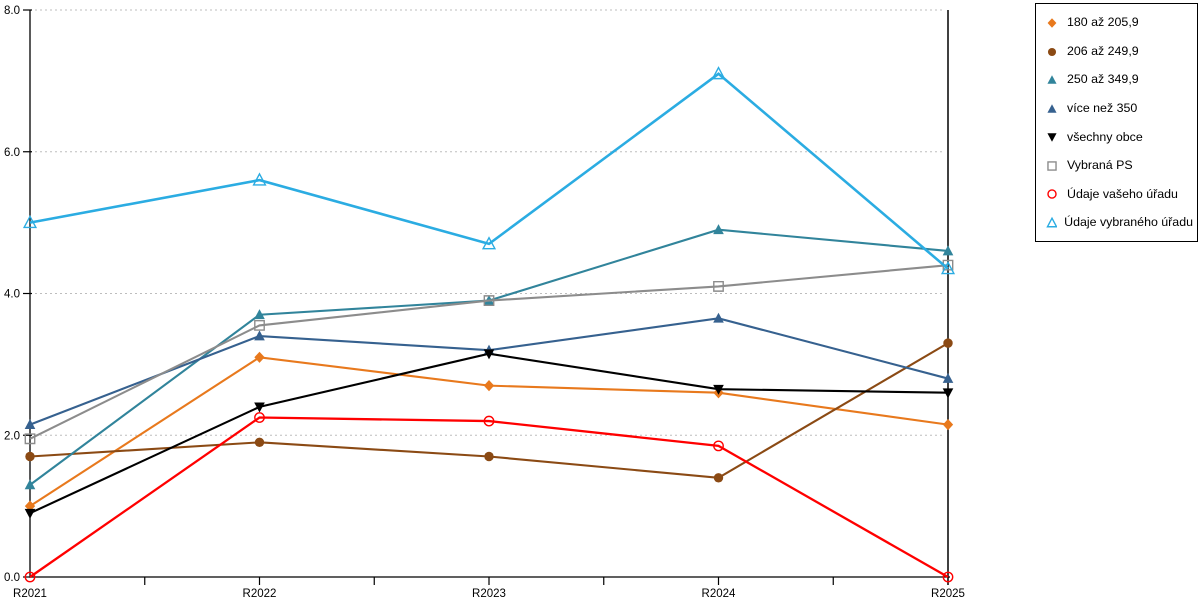 Image resolution: width=1200 pixels, height=600 pixels. Describe the element at coordinates (1103, 22) in the screenshot. I see `legend-label: 180 až 205,9` at that location.